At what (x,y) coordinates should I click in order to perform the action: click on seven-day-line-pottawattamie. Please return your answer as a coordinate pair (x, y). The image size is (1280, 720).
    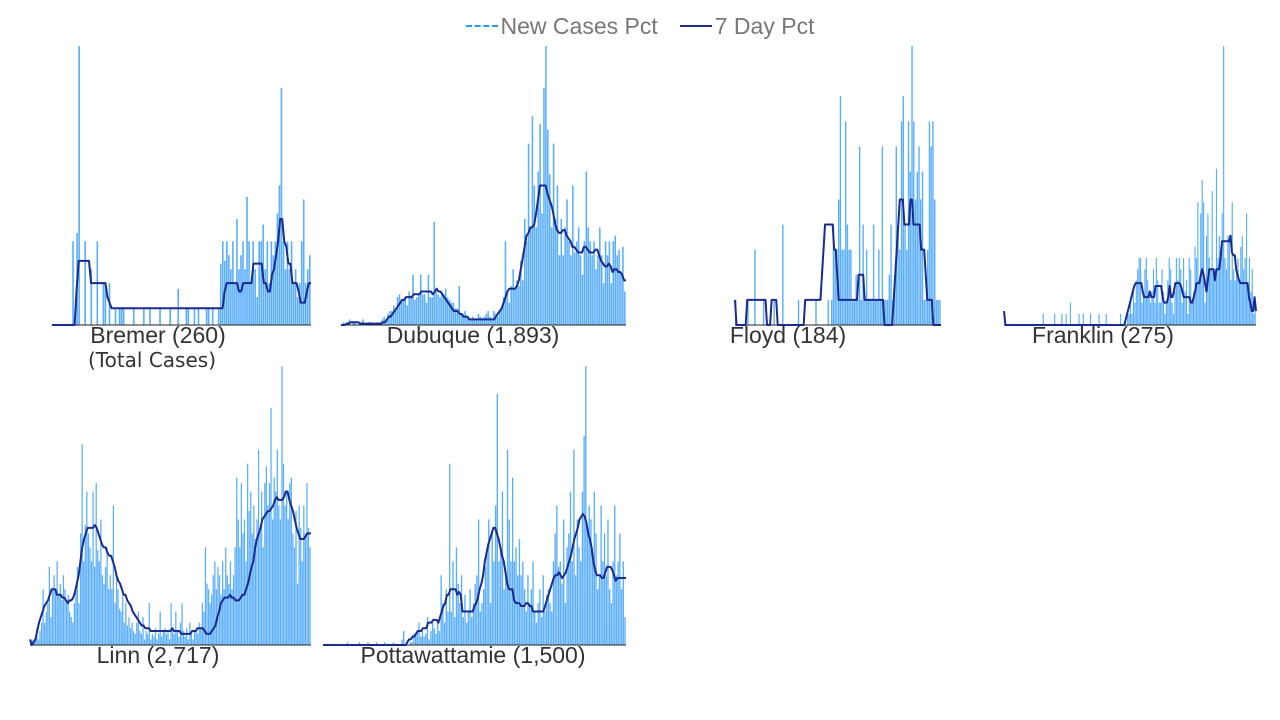
    Looking at the image, I should click on (474, 579).